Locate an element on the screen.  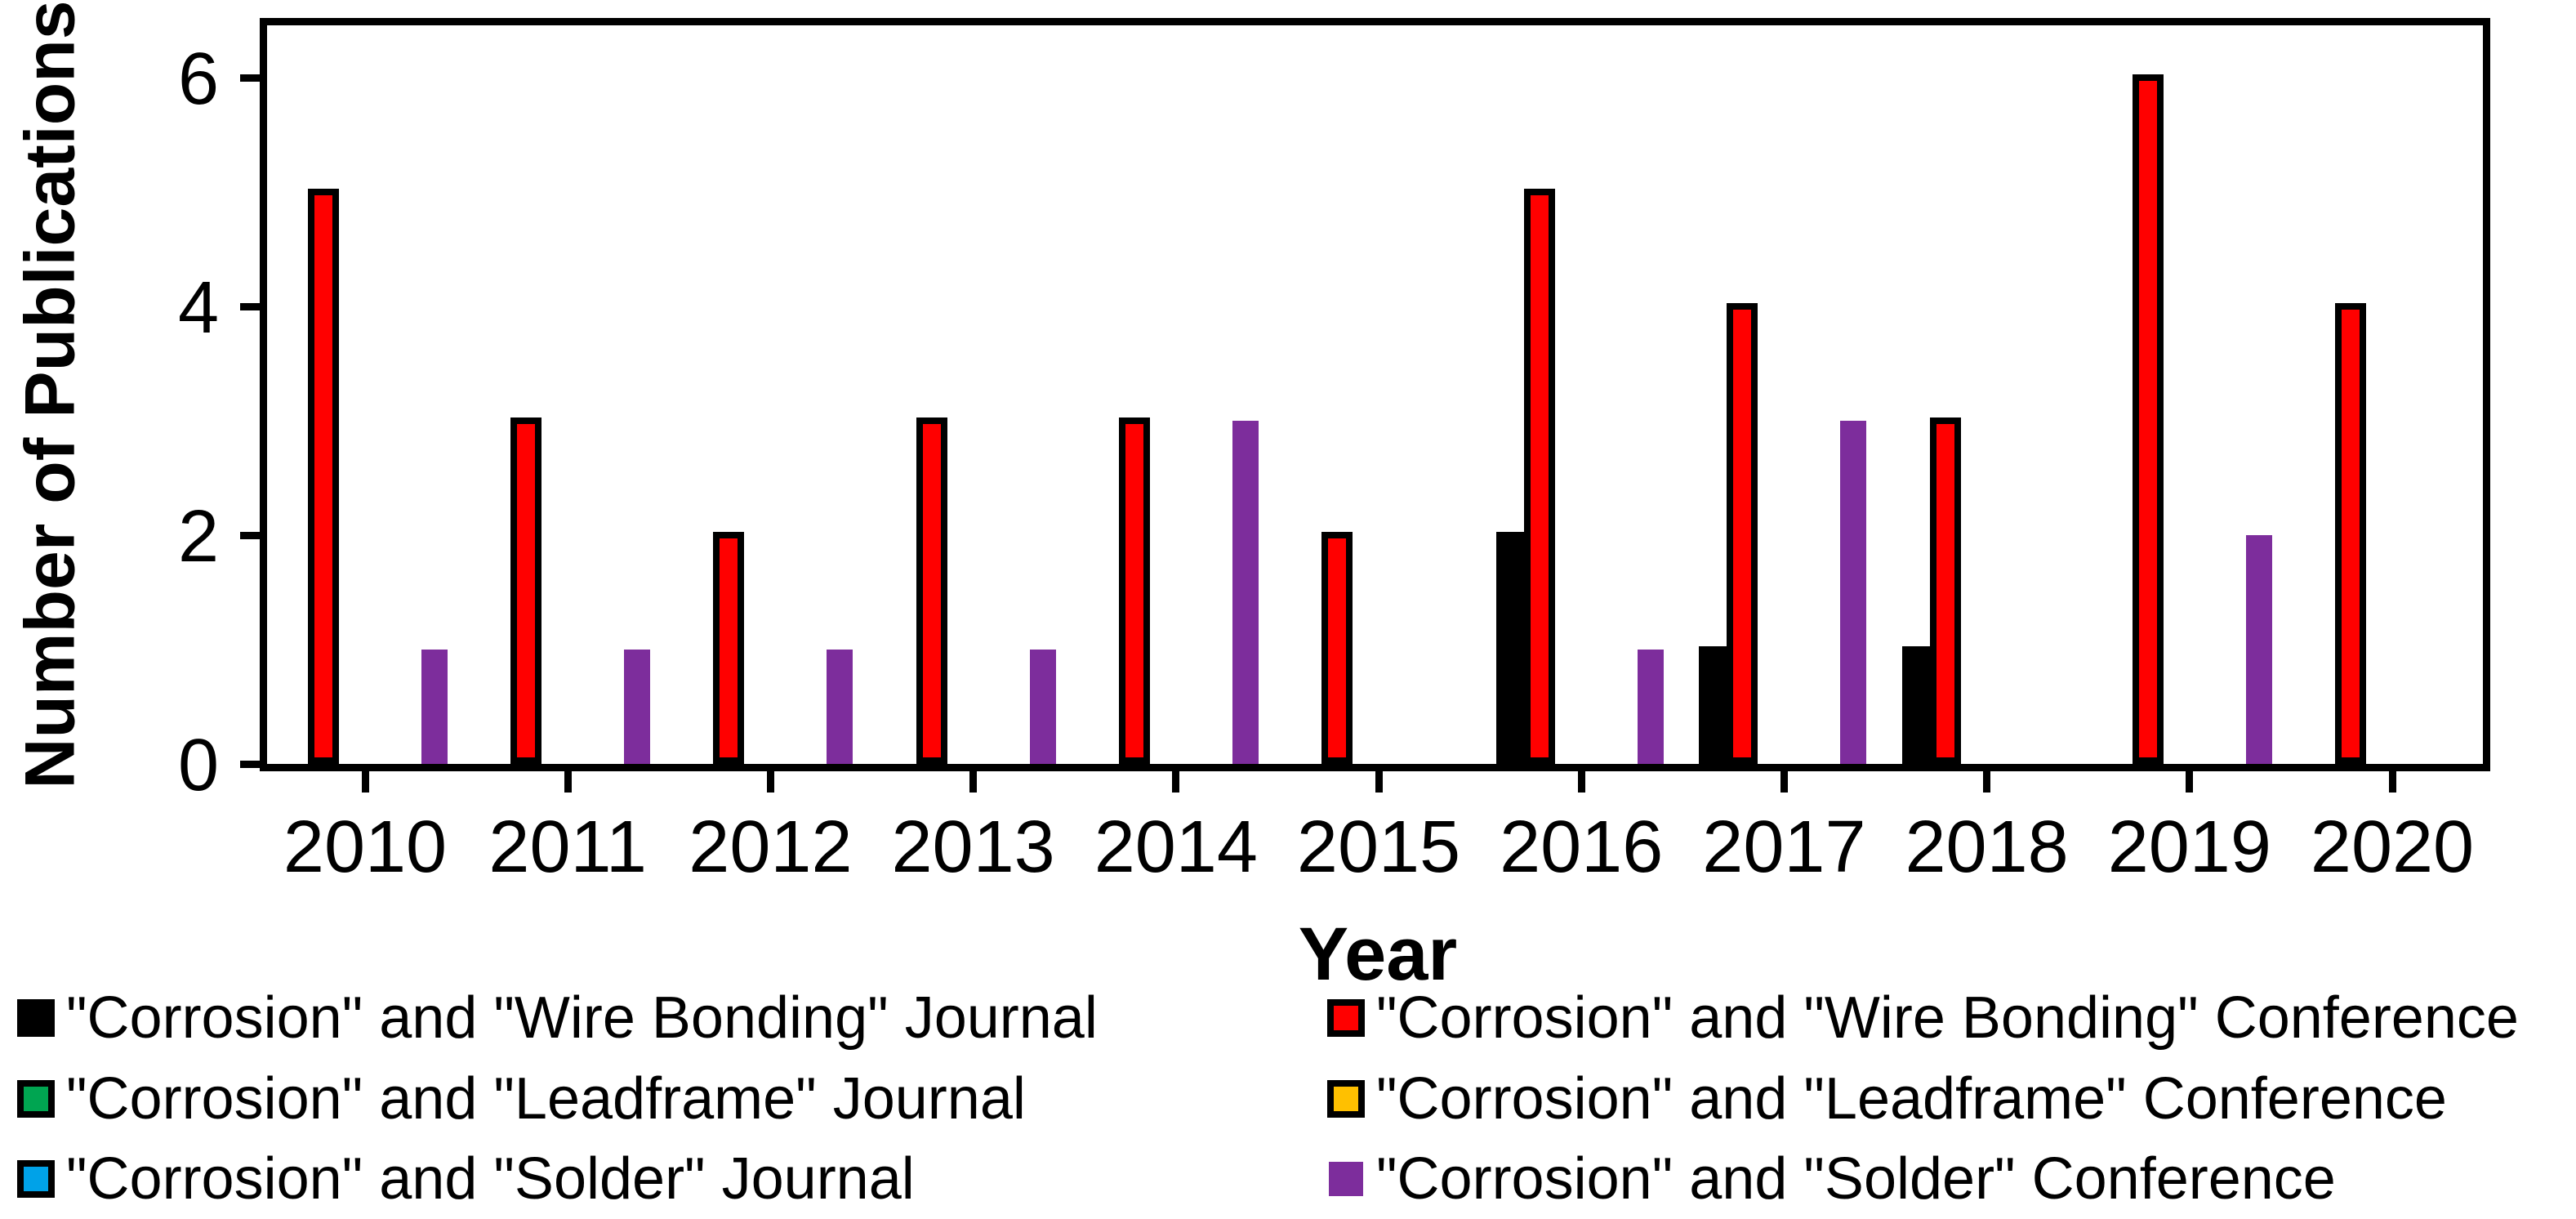
bar-2019-solder-conference is located at coordinates (2258, 650).